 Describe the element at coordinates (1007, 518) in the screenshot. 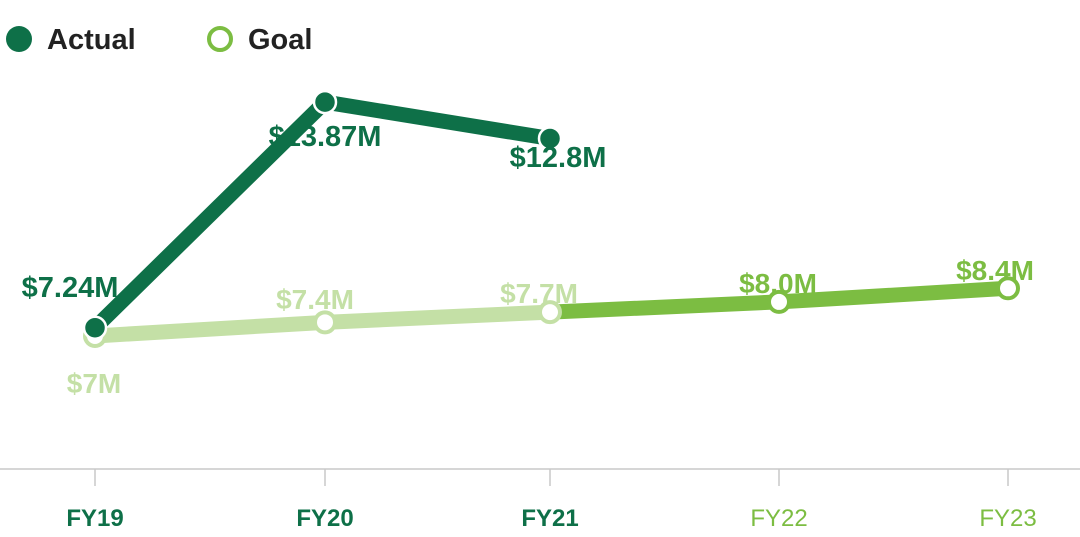

I see `x-tick-label-fy23: FY23` at that location.